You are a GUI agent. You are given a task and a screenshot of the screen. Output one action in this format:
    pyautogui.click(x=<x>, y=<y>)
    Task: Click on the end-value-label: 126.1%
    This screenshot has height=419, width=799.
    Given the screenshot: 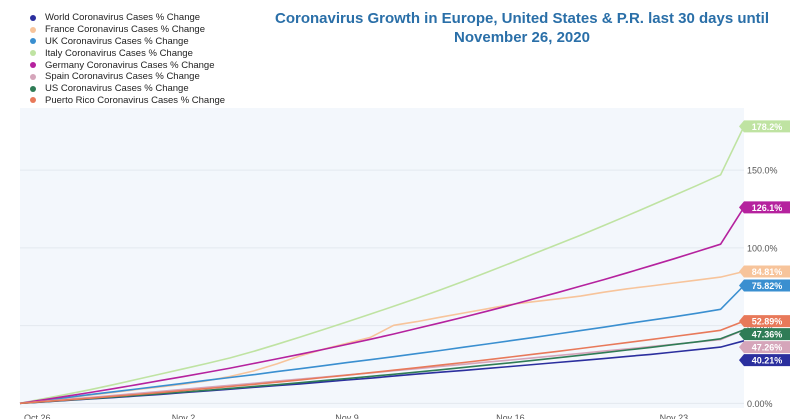 What is the action you would take?
    pyautogui.click(x=764, y=207)
    